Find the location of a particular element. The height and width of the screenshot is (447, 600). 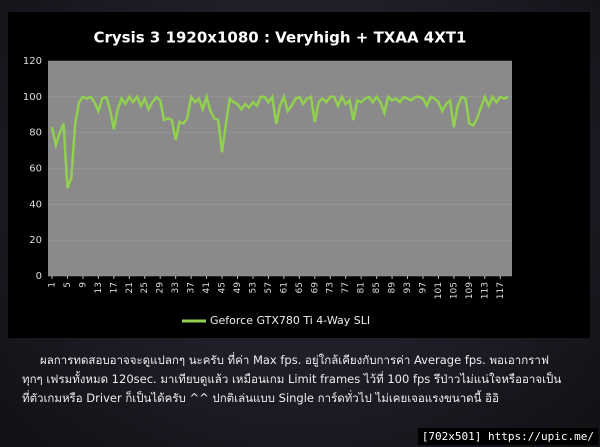

x-tick-label: 105 is located at coordinates (454, 290).